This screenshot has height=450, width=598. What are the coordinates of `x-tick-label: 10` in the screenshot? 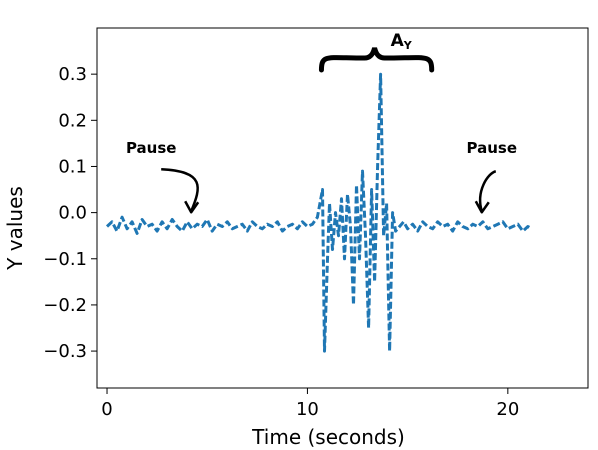 It's located at (307, 409).